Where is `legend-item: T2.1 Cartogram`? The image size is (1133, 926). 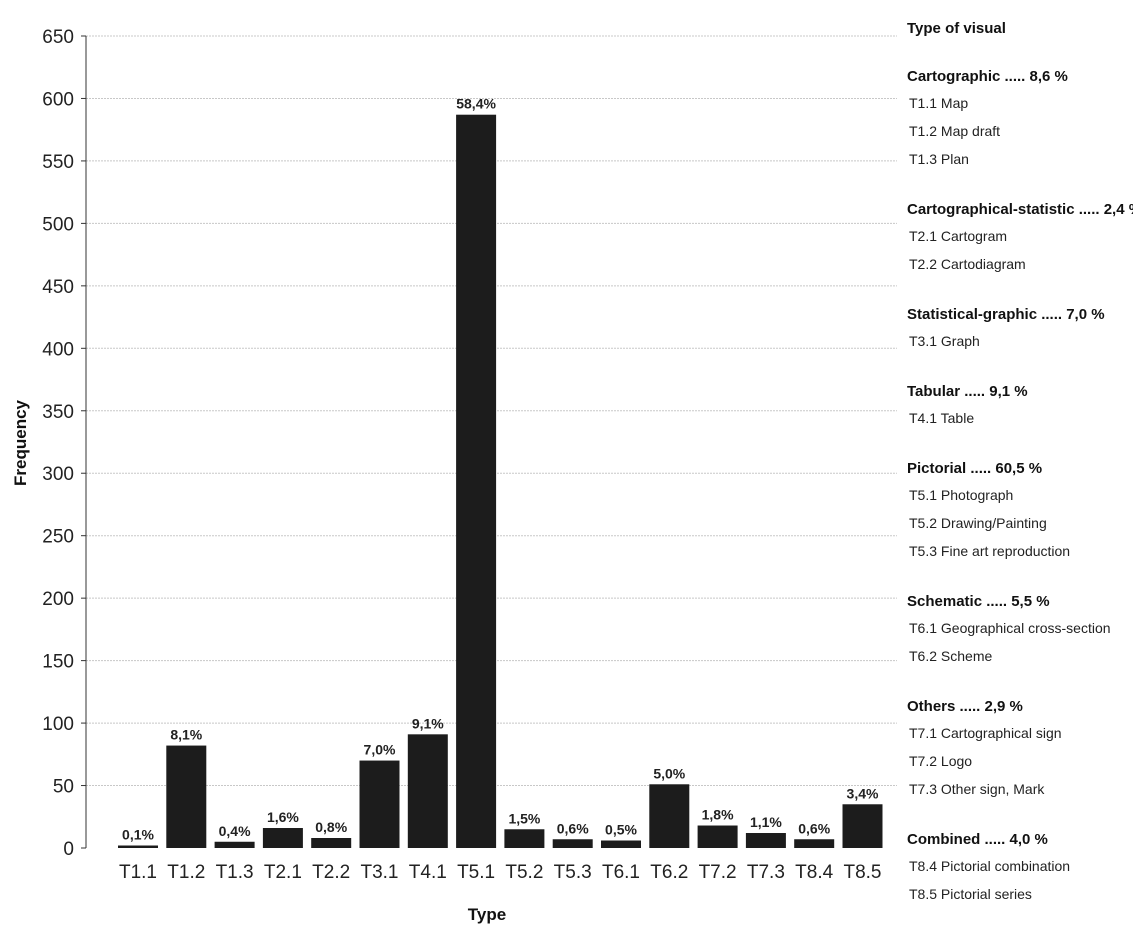
legend-item: T2.1 Cartogram is located at coordinates (958, 236).